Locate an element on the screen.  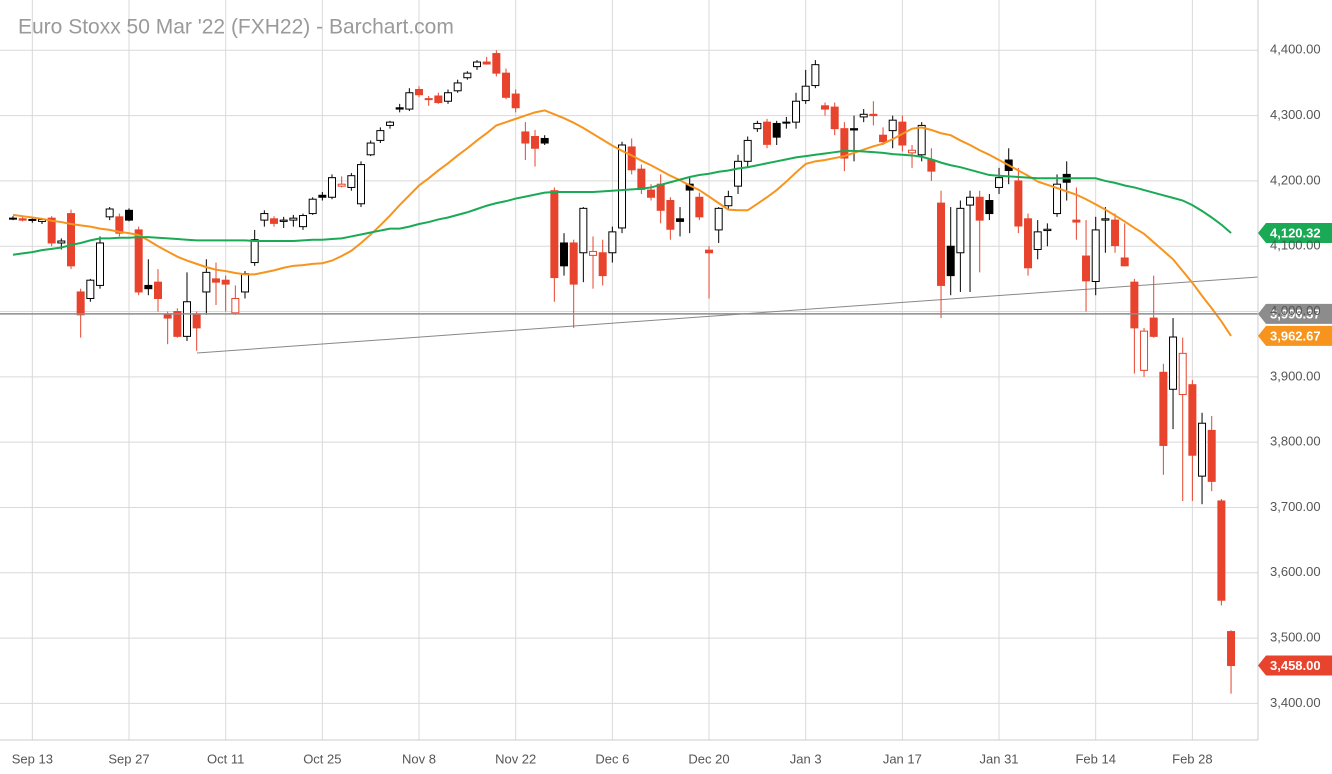
y-tick-label: 3,900.00 is located at coordinates (1295, 375).